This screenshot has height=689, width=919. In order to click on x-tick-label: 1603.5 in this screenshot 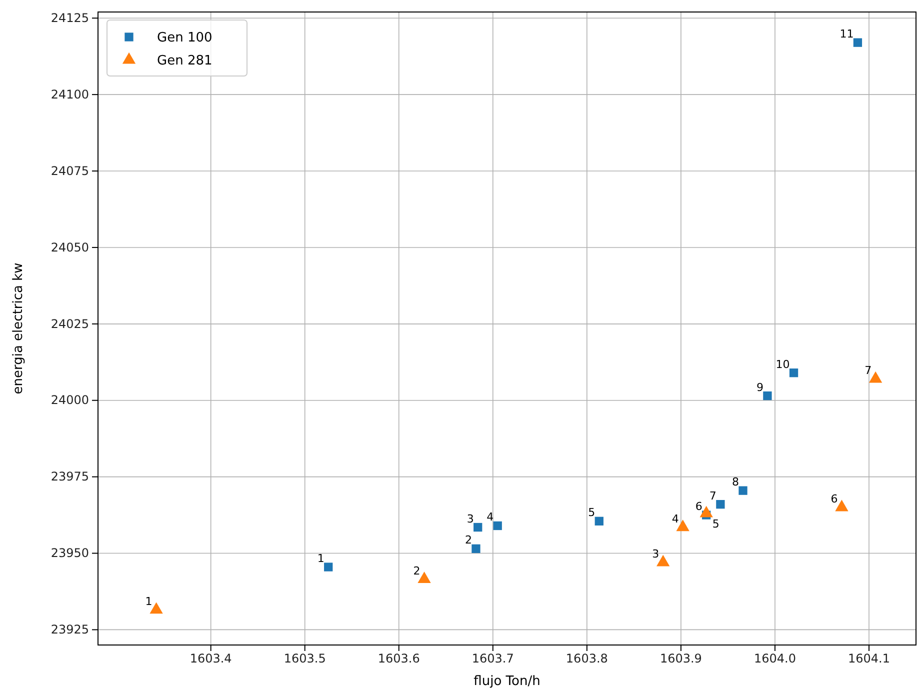, I will do `click(305, 659)`.